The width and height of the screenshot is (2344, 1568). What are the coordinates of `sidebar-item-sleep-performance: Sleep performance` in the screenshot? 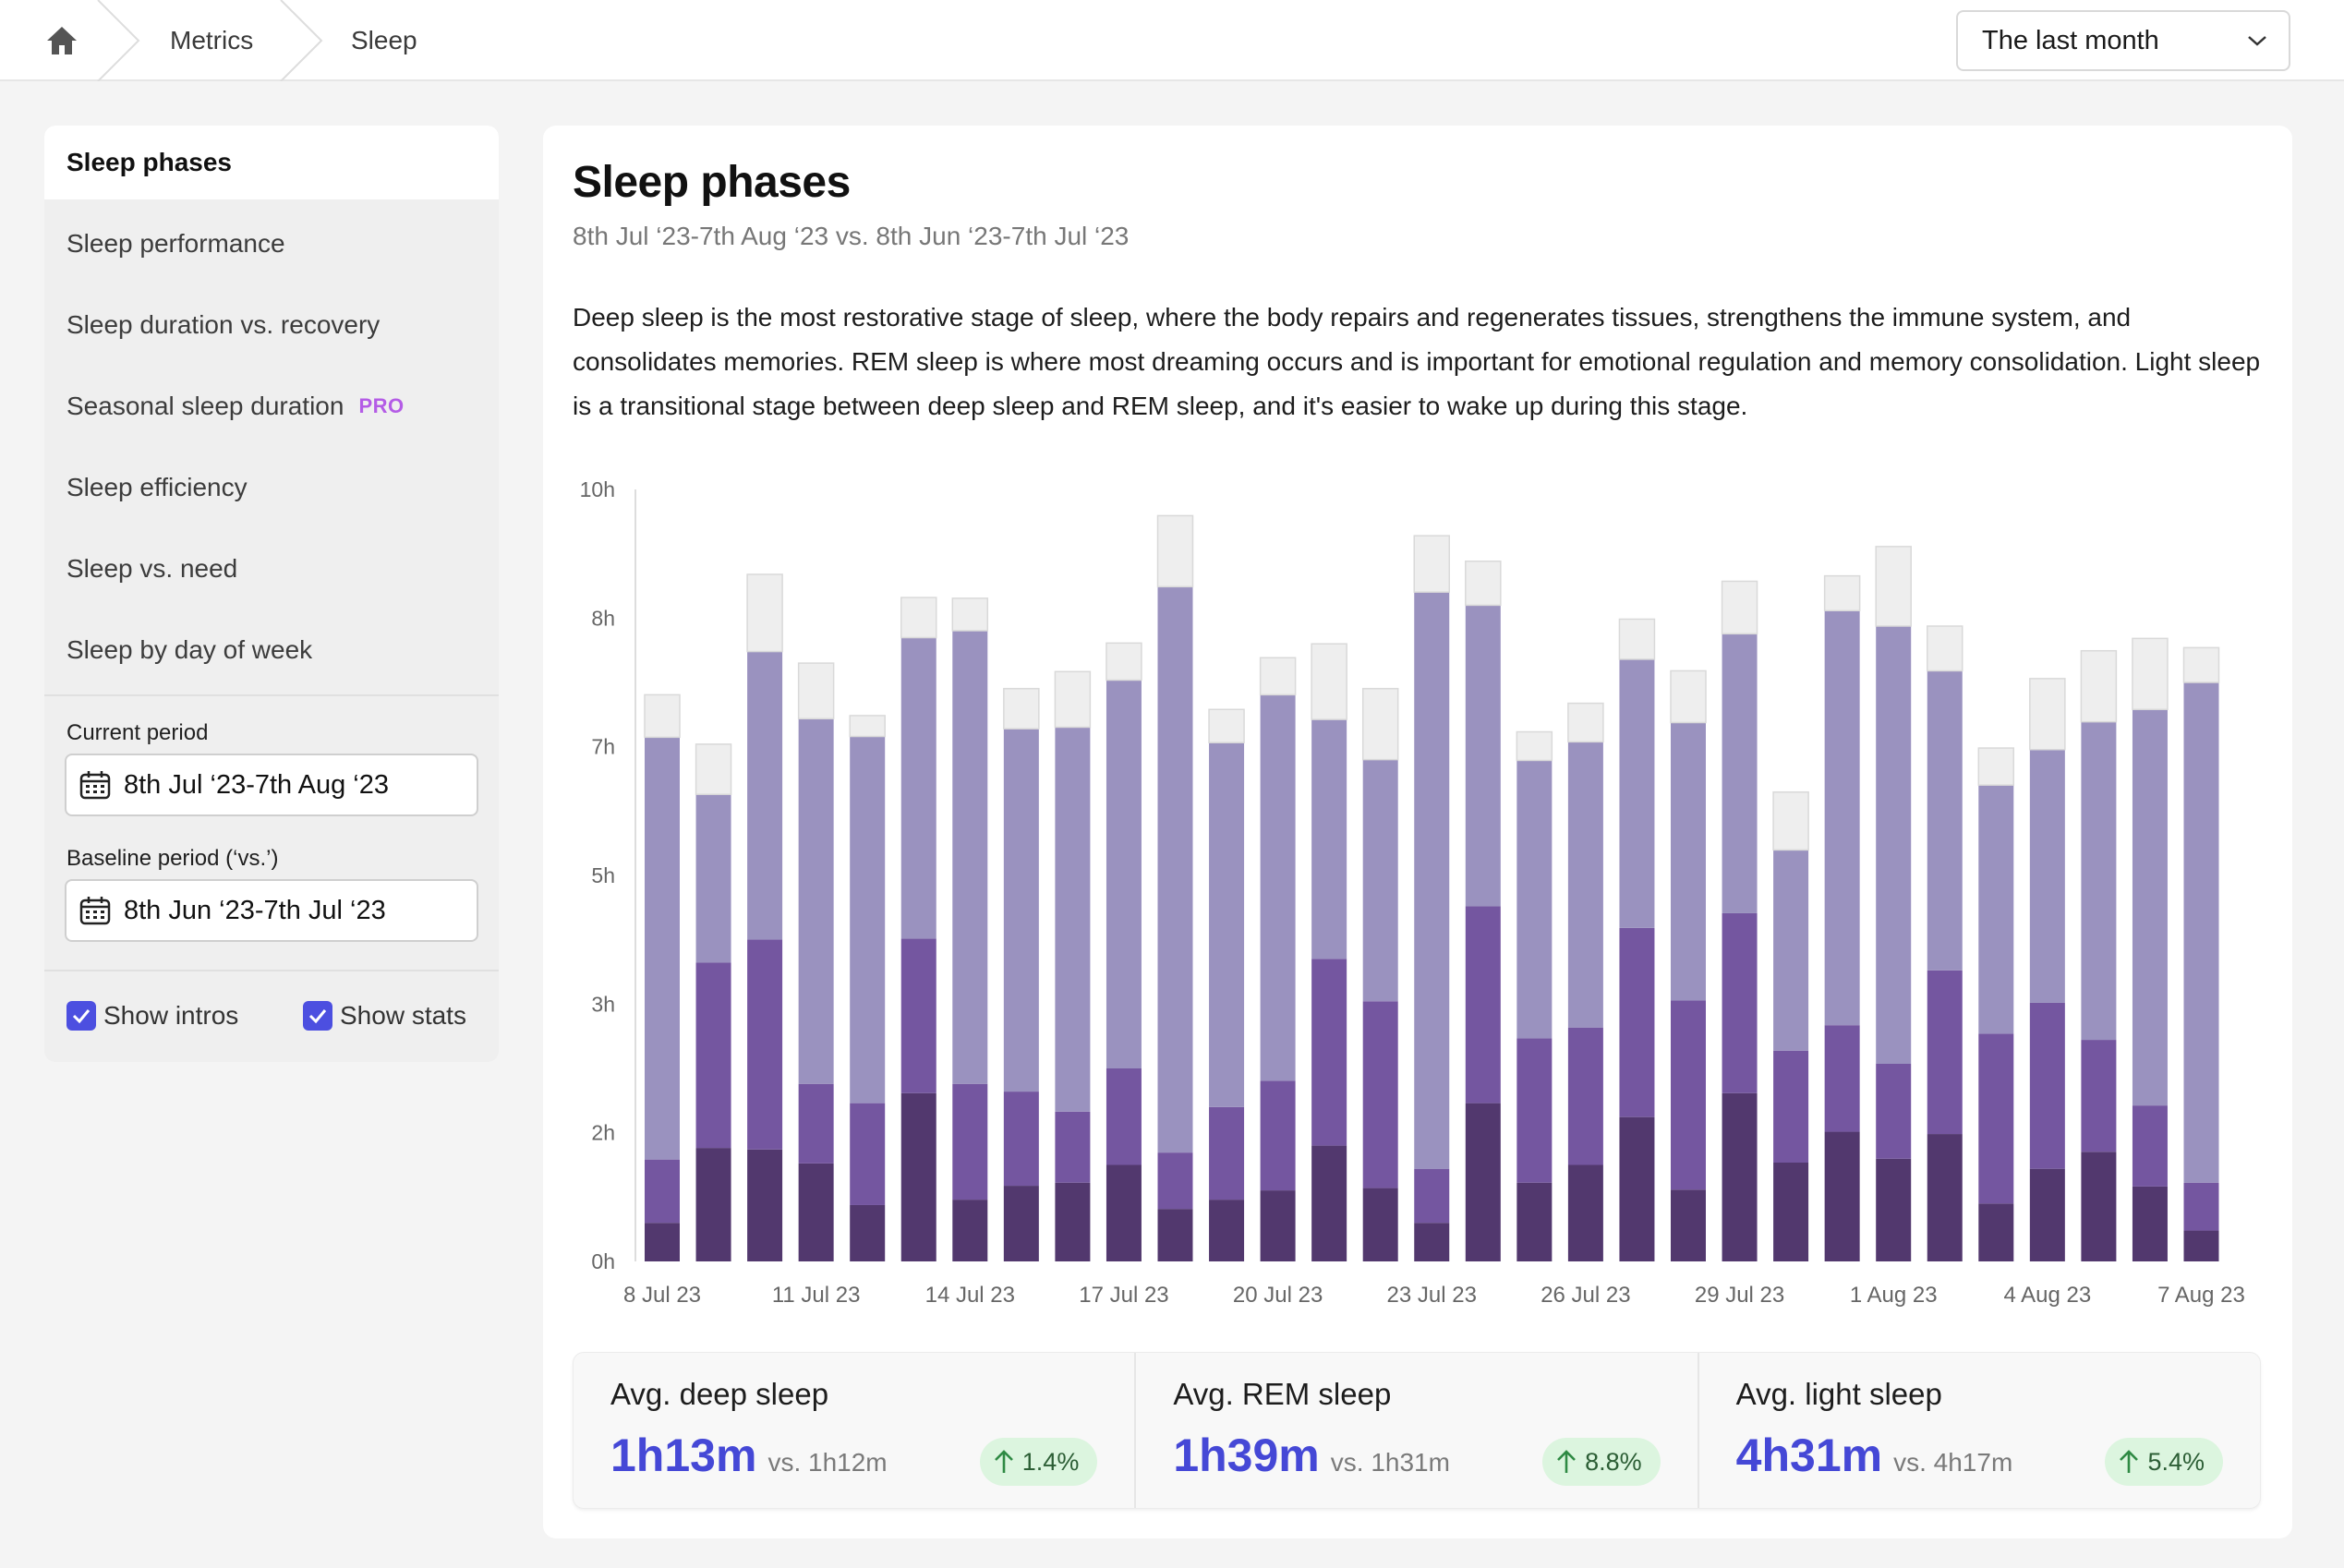 It's located at (271, 244).